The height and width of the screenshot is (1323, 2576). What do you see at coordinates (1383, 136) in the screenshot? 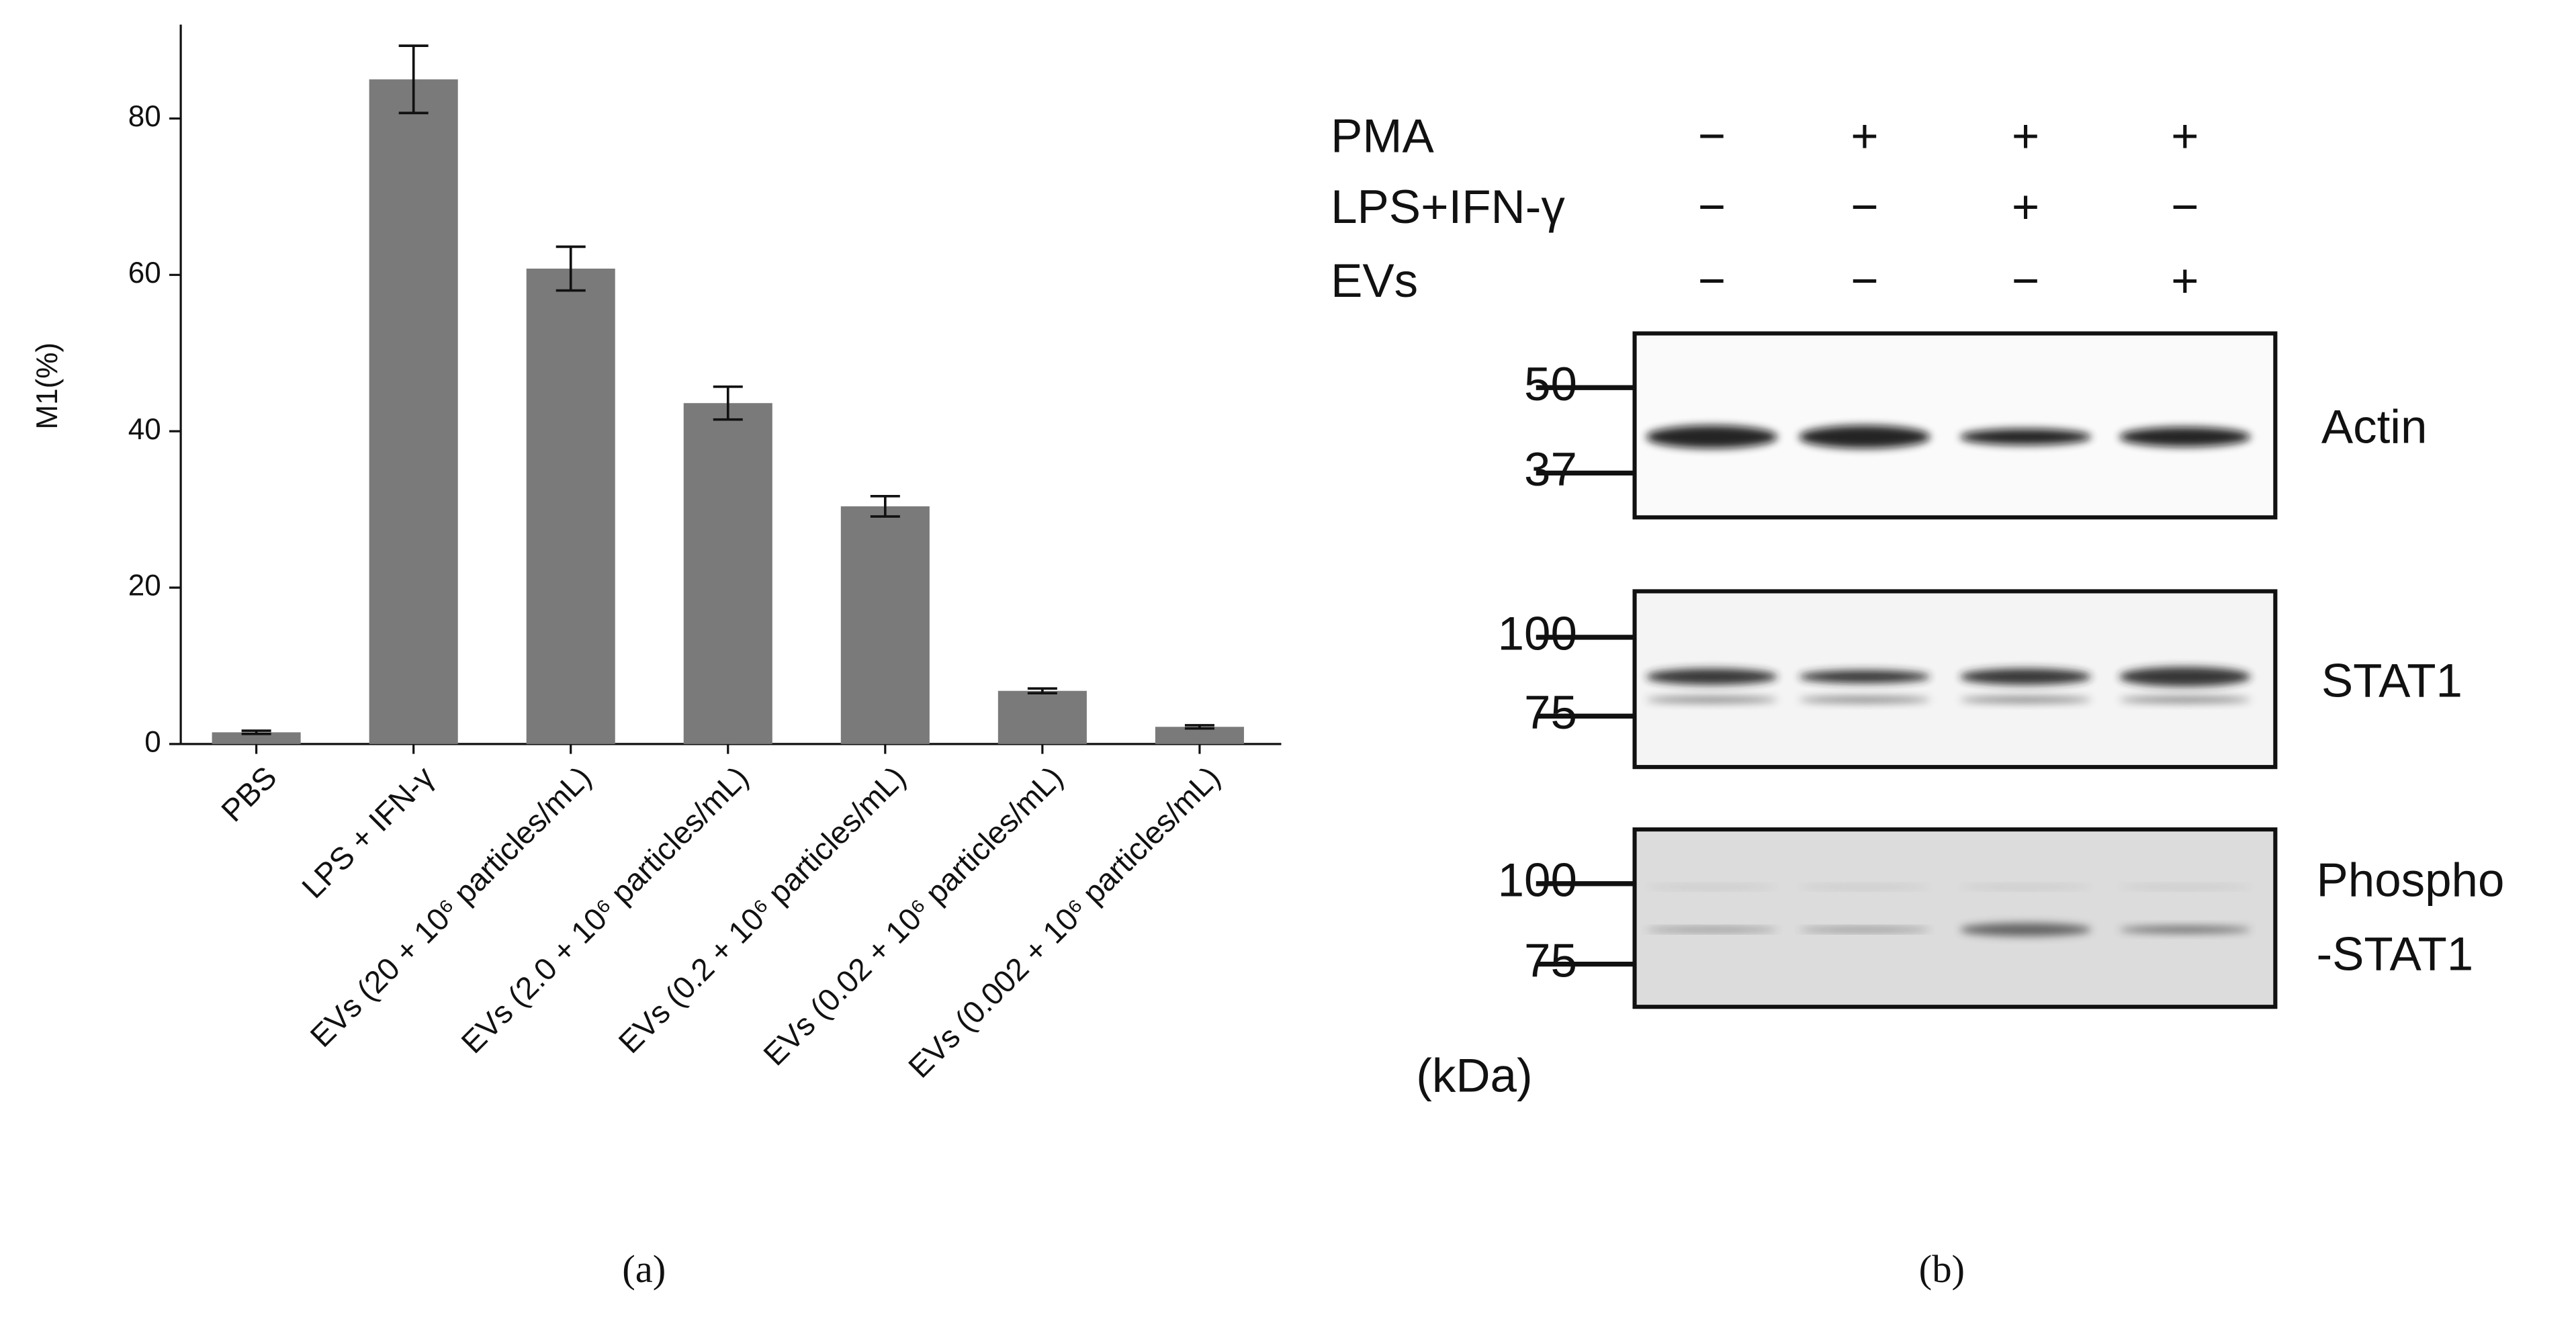
I see `condition-label: PMA` at bounding box center [1383, 136].